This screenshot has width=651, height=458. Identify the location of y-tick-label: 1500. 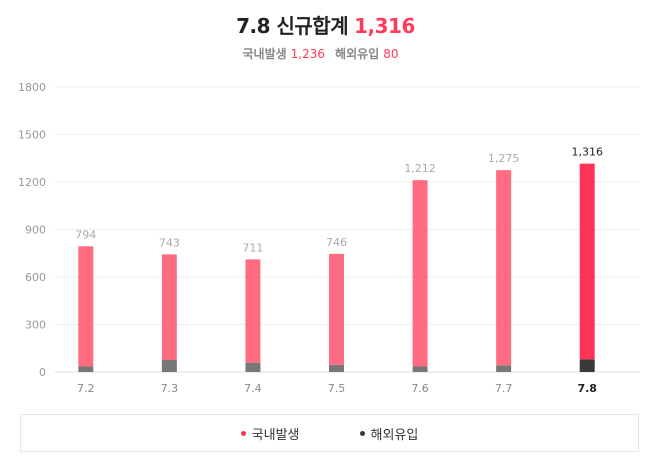
(32, 135).